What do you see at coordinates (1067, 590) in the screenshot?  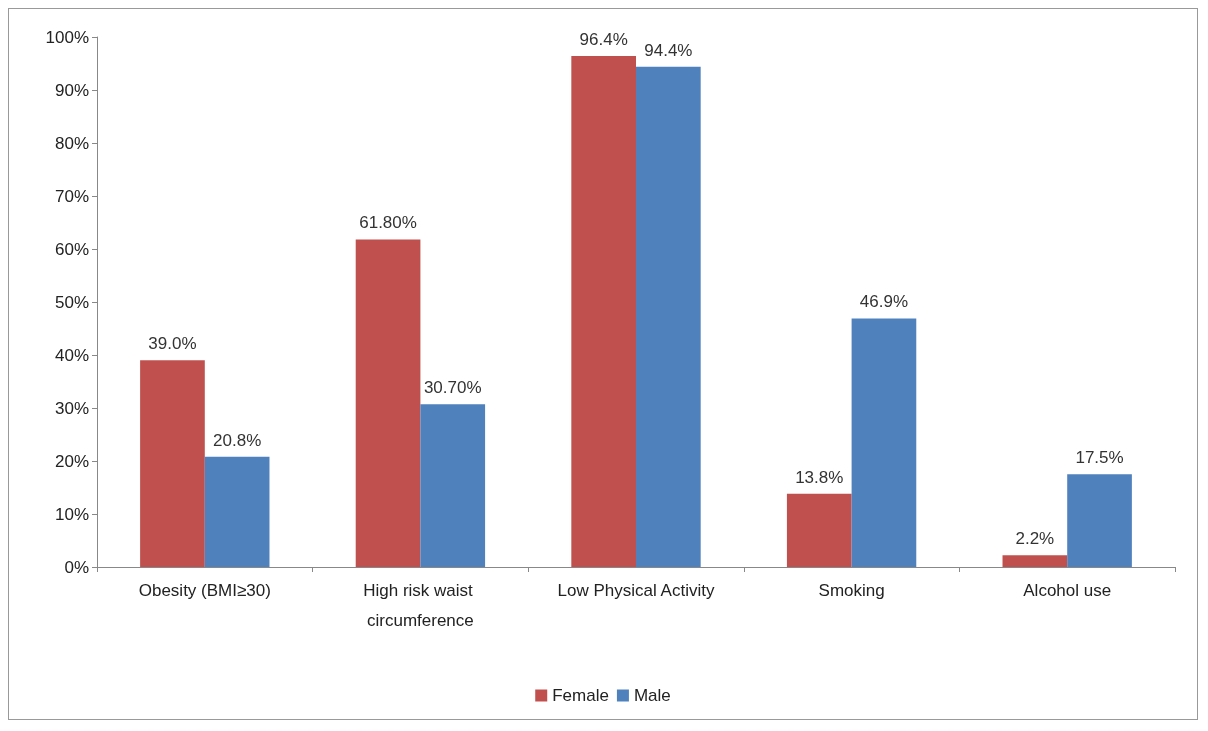 I see `x-tick-label: Alcohol use` at bounding box center [1067, 590].